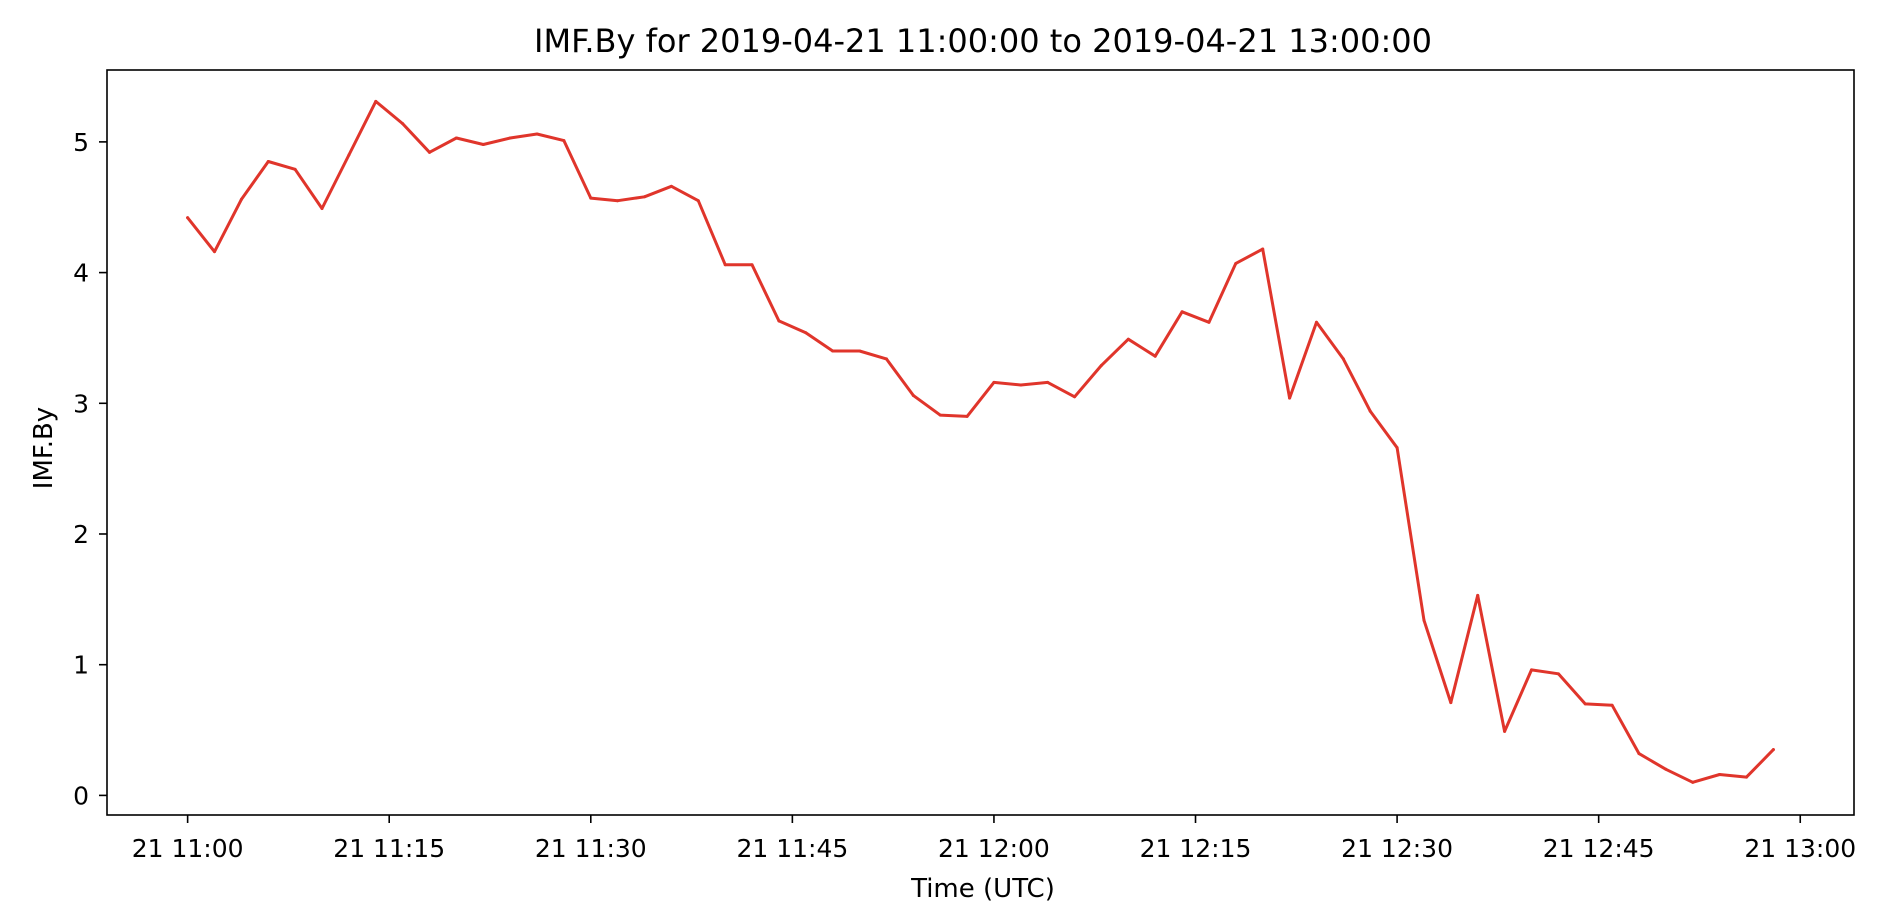 Image resolution: width=1892 pixels, height=902 pixels. Describe the element at coordinates (44, 448) in the screenshot. I see `y-axis-label: IMF.By` at that location.